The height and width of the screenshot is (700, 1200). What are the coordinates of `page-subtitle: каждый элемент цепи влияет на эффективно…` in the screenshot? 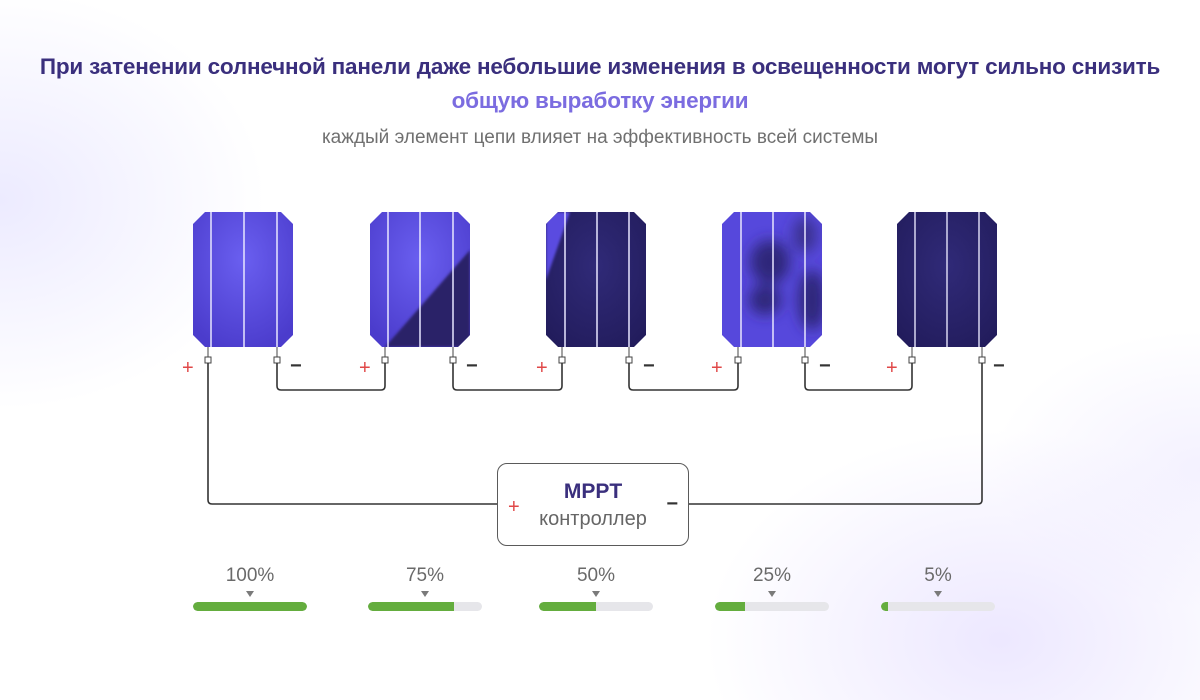 It's located at (600, 137).